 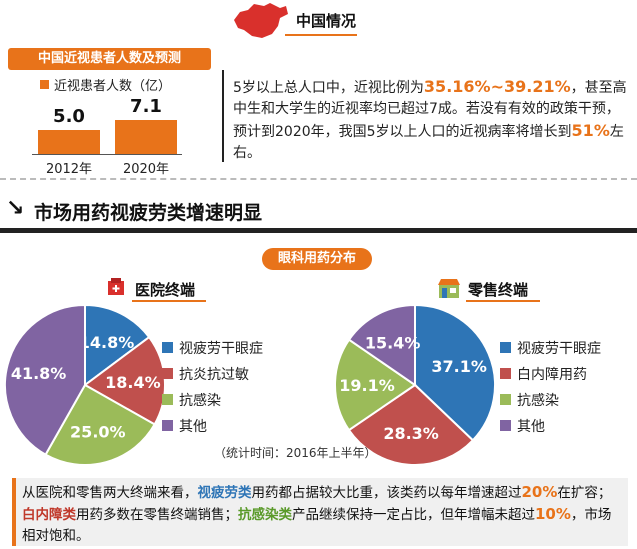 I want to click on retail-legend-label-3: 其他, so click(x=531, y=427).